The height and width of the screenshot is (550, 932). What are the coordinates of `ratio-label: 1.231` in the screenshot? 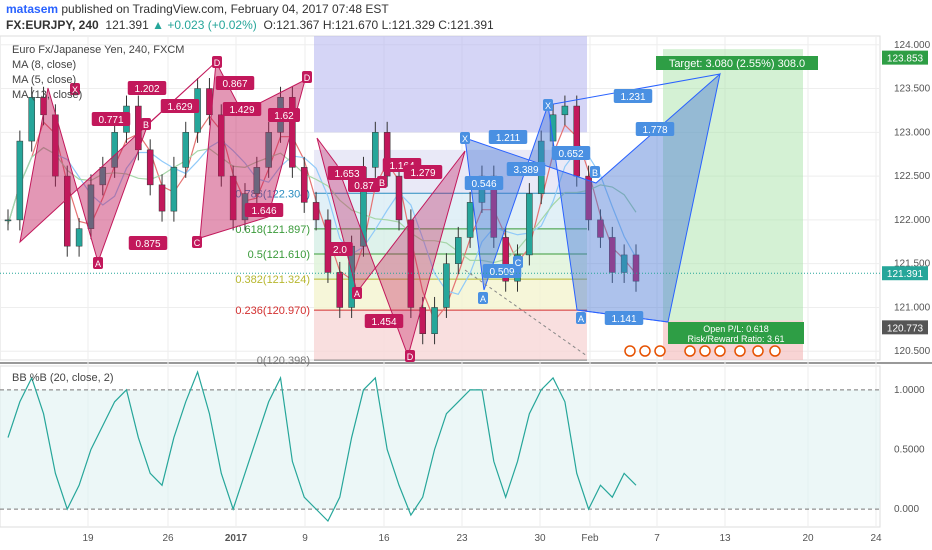 It's located at (632, 97).